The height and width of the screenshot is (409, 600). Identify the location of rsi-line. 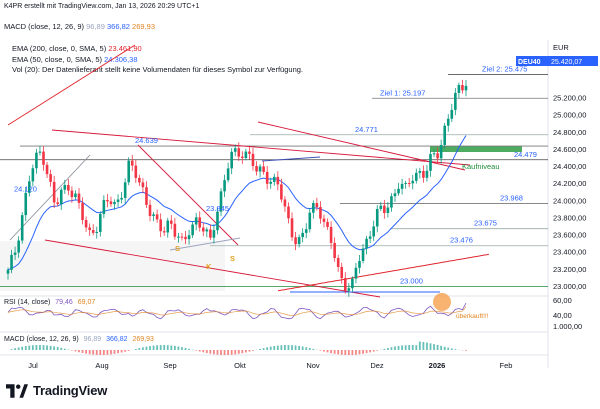
(237, 311).